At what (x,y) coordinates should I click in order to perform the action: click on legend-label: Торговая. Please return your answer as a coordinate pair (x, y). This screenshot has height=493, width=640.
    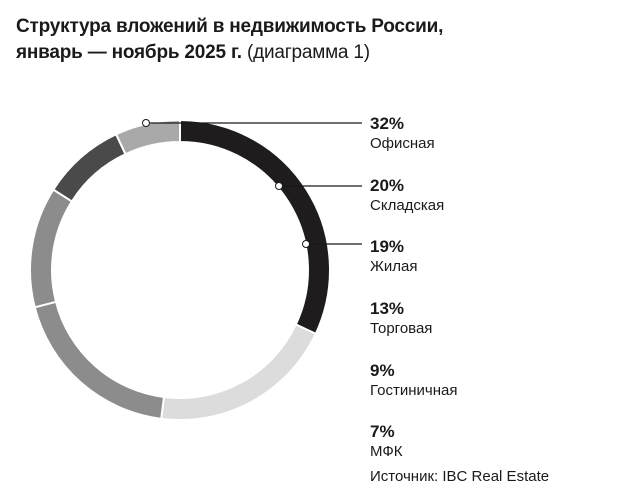
    Looking at the image, I should click on (401, 328).